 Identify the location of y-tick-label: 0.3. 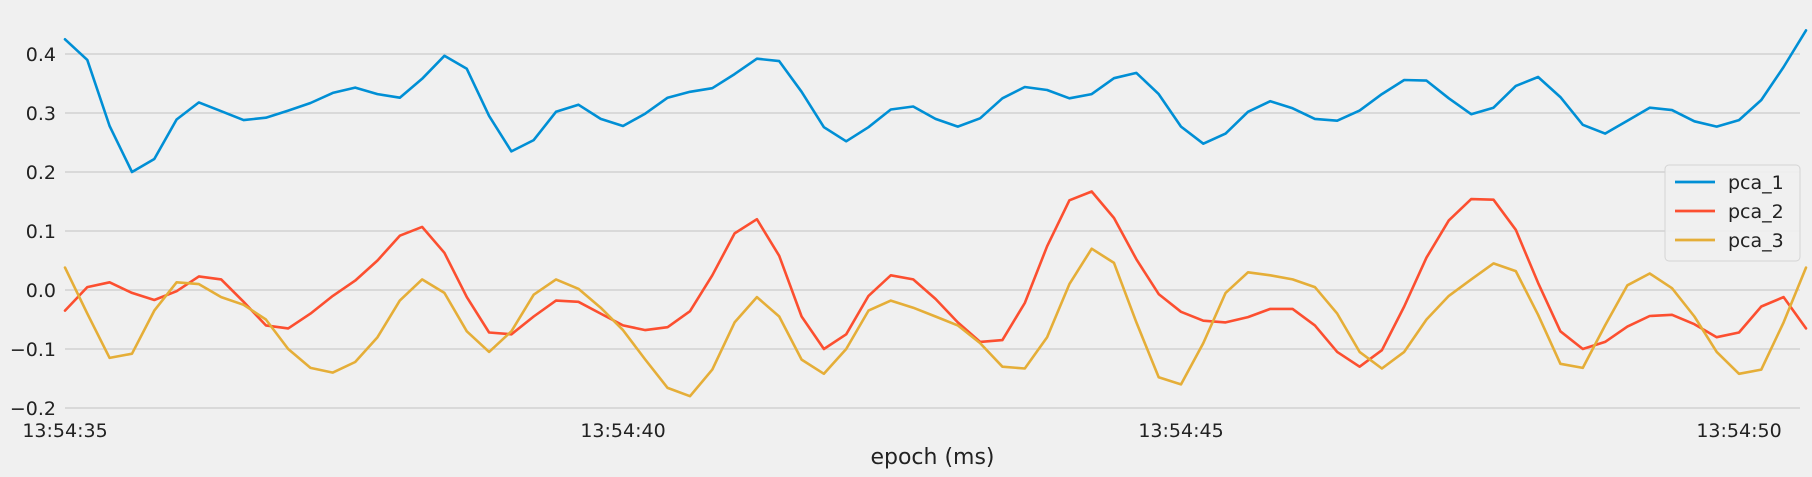
(41, 114).